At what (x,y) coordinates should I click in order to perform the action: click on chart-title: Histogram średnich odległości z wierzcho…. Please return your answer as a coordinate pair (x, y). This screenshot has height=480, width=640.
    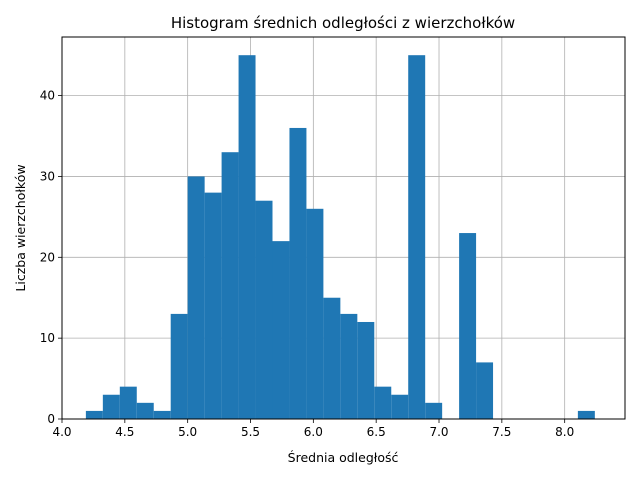
    Looking at the image, I should click on (343, 23).